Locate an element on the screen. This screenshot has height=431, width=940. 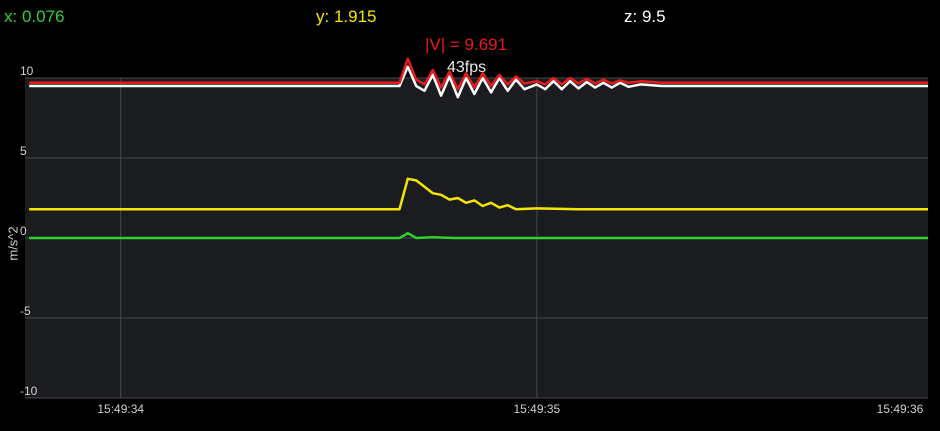
y-tick-label: 10 is located at coordinates (27, 71).